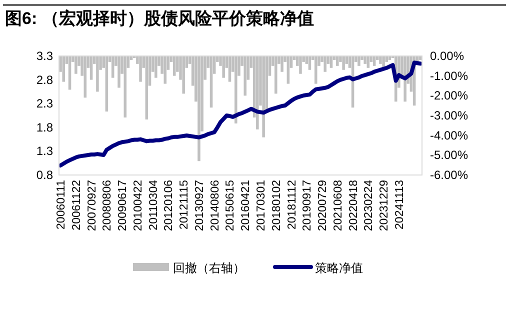  I want to click on y2-tick-label: -2.00%, so click(449, 95).